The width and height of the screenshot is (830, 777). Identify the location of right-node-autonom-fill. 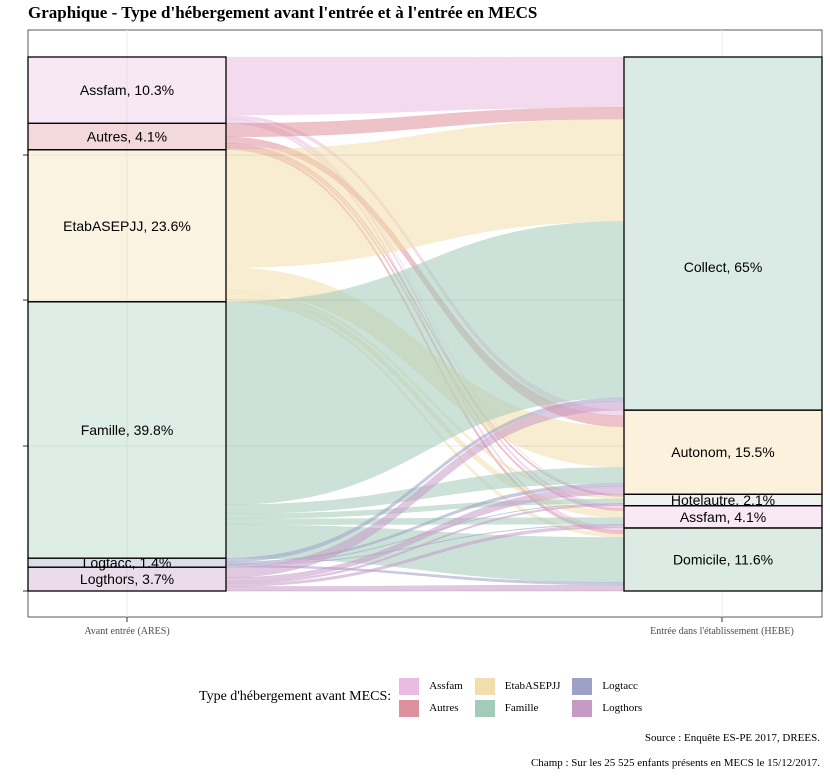
(723, 452).